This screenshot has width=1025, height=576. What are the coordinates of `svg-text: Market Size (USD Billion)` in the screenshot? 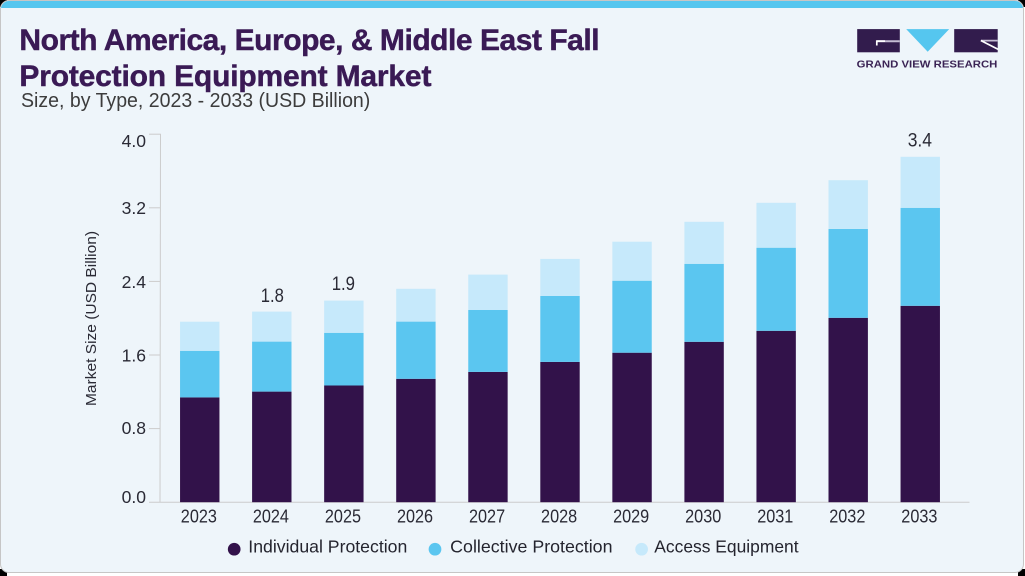 It's located at (91, 318).